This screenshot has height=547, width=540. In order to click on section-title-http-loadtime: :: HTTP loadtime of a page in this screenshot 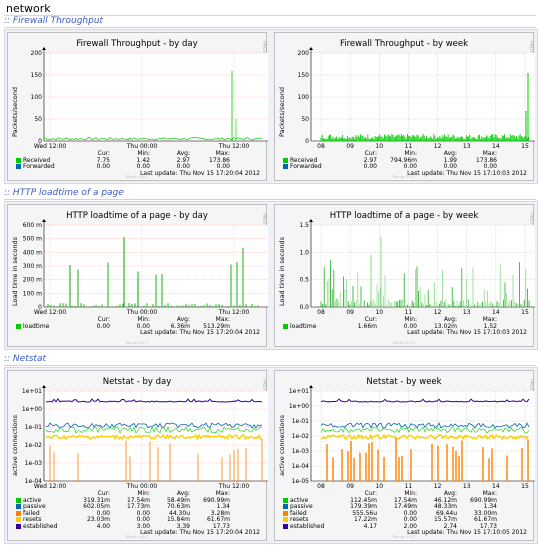, I will do `click(64, 193)`.